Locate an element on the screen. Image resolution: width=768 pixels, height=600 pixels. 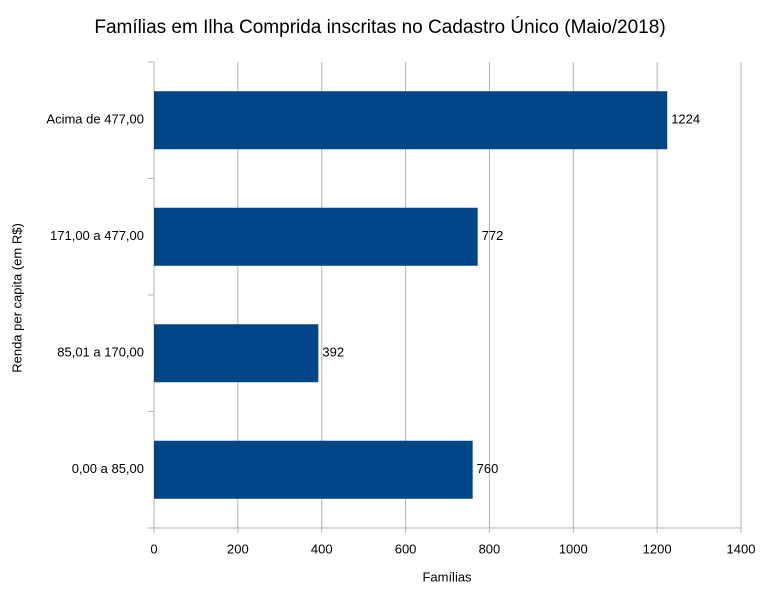
y-axis-label: Renda per capita (em R$) is located at coordinates (16, 298).